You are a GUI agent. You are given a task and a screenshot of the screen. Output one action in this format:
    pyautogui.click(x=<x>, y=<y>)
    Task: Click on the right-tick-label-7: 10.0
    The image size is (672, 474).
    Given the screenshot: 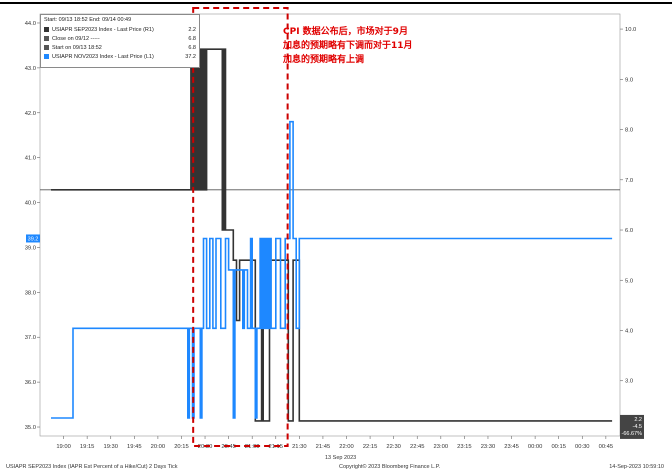 What is the action you would take?
    pyautogui.click(x=630, y=30)
    